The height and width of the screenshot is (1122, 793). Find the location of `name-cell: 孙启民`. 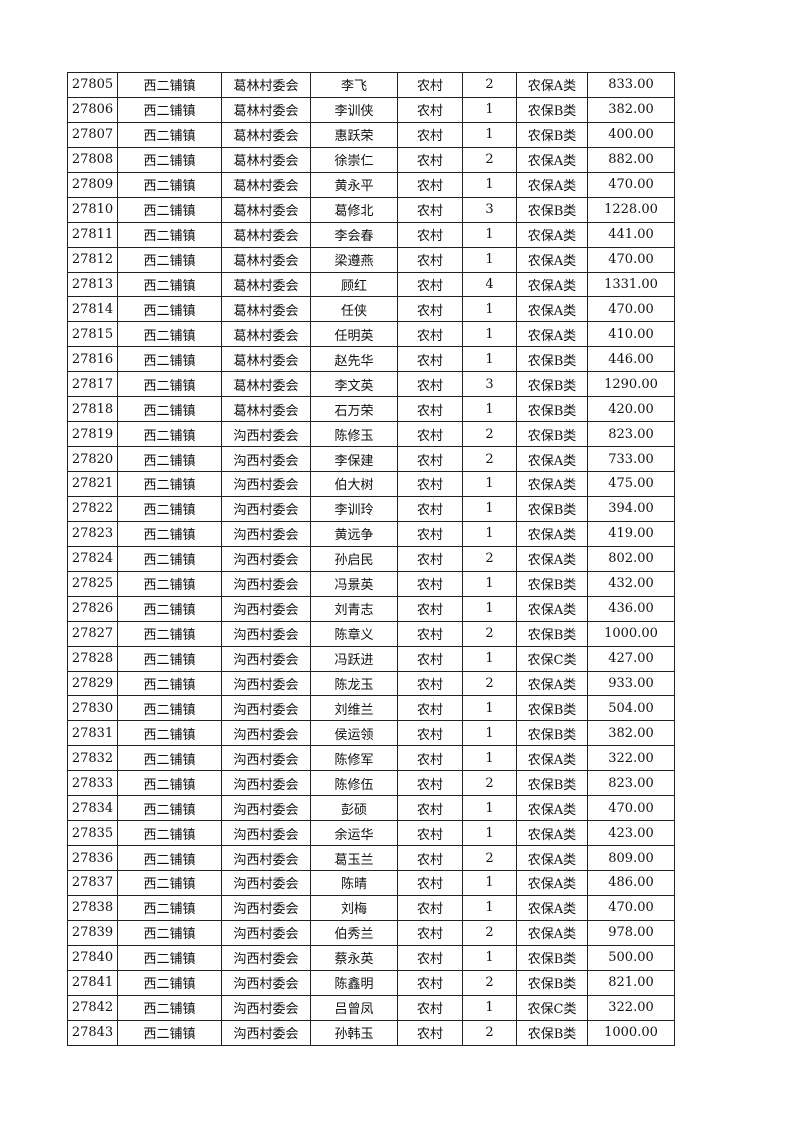

name-cell: 孙启民 is located at coordinates (354, 558).